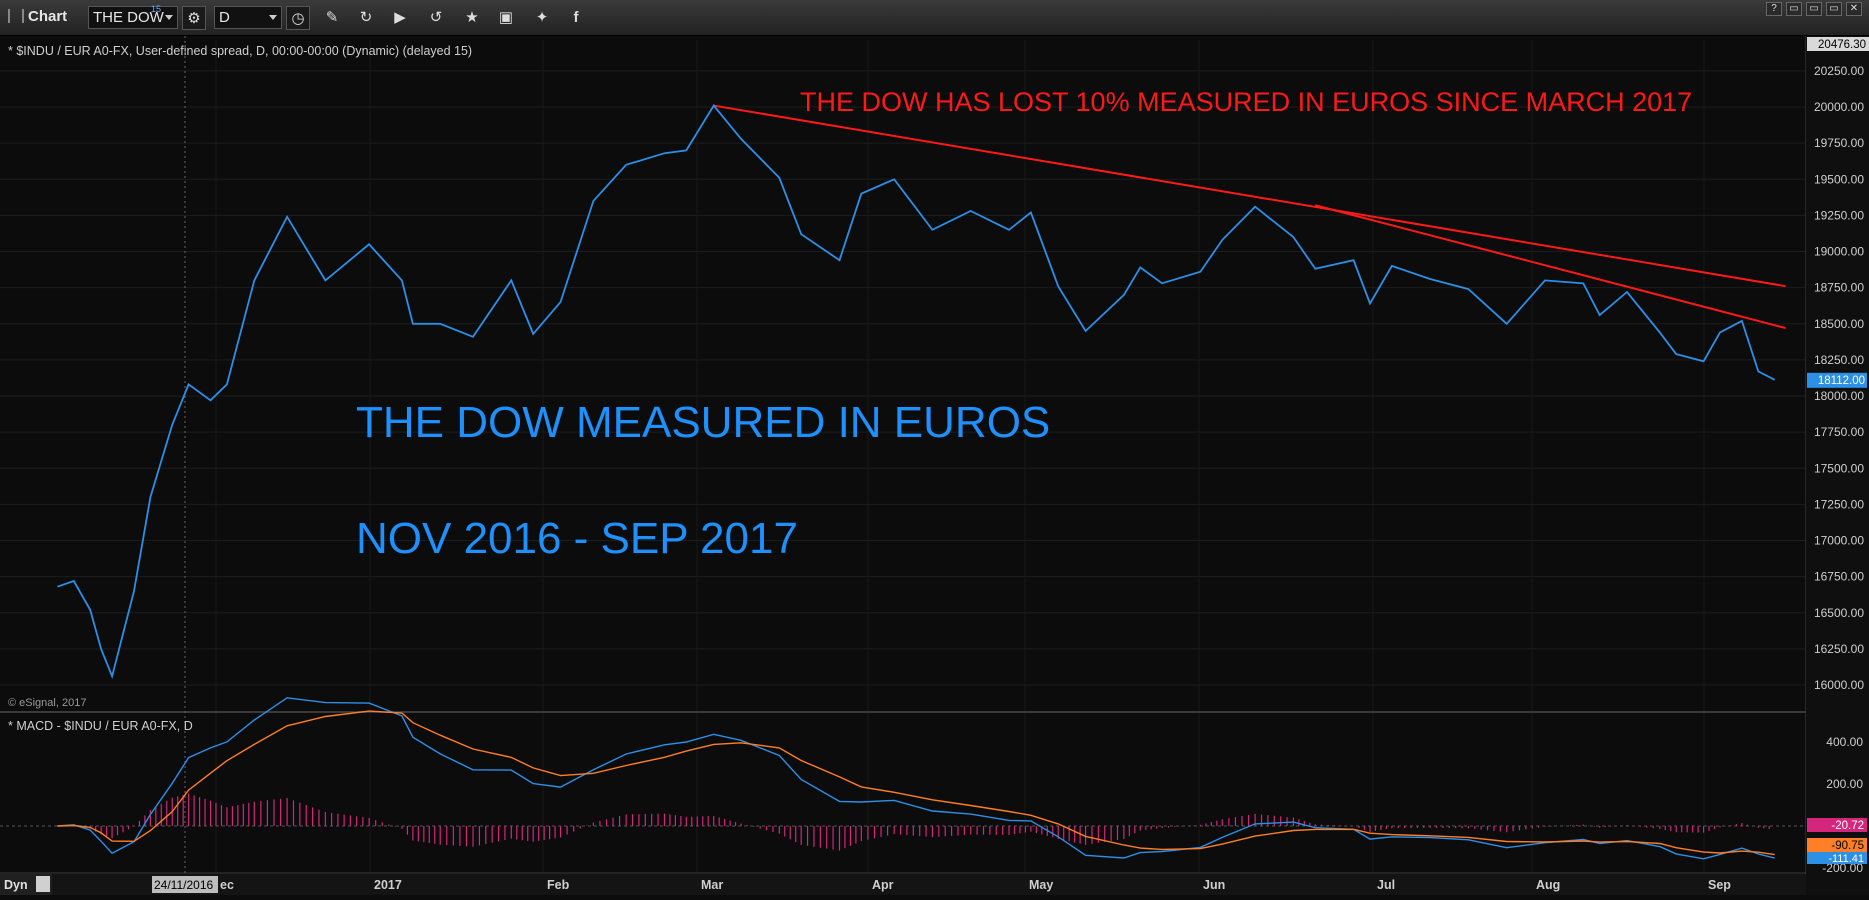 Image resolution: width=1869 pixels, height=900 pixels. What do you see at coordinates (366, 17) in the screenshot?
I see `replay-icon: ↻` at bounding box center [366, 17].